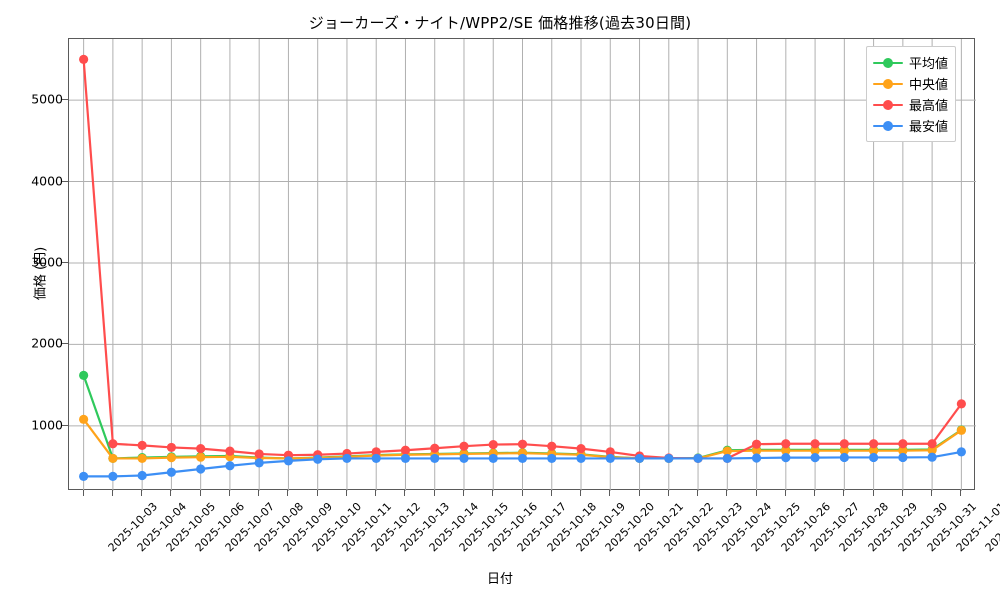 The height and width of the screenshot is (600, 1000). Describe the element at coordinates (499, 579) in the screenshot. I see `x-axis-label: 日付` at that location.